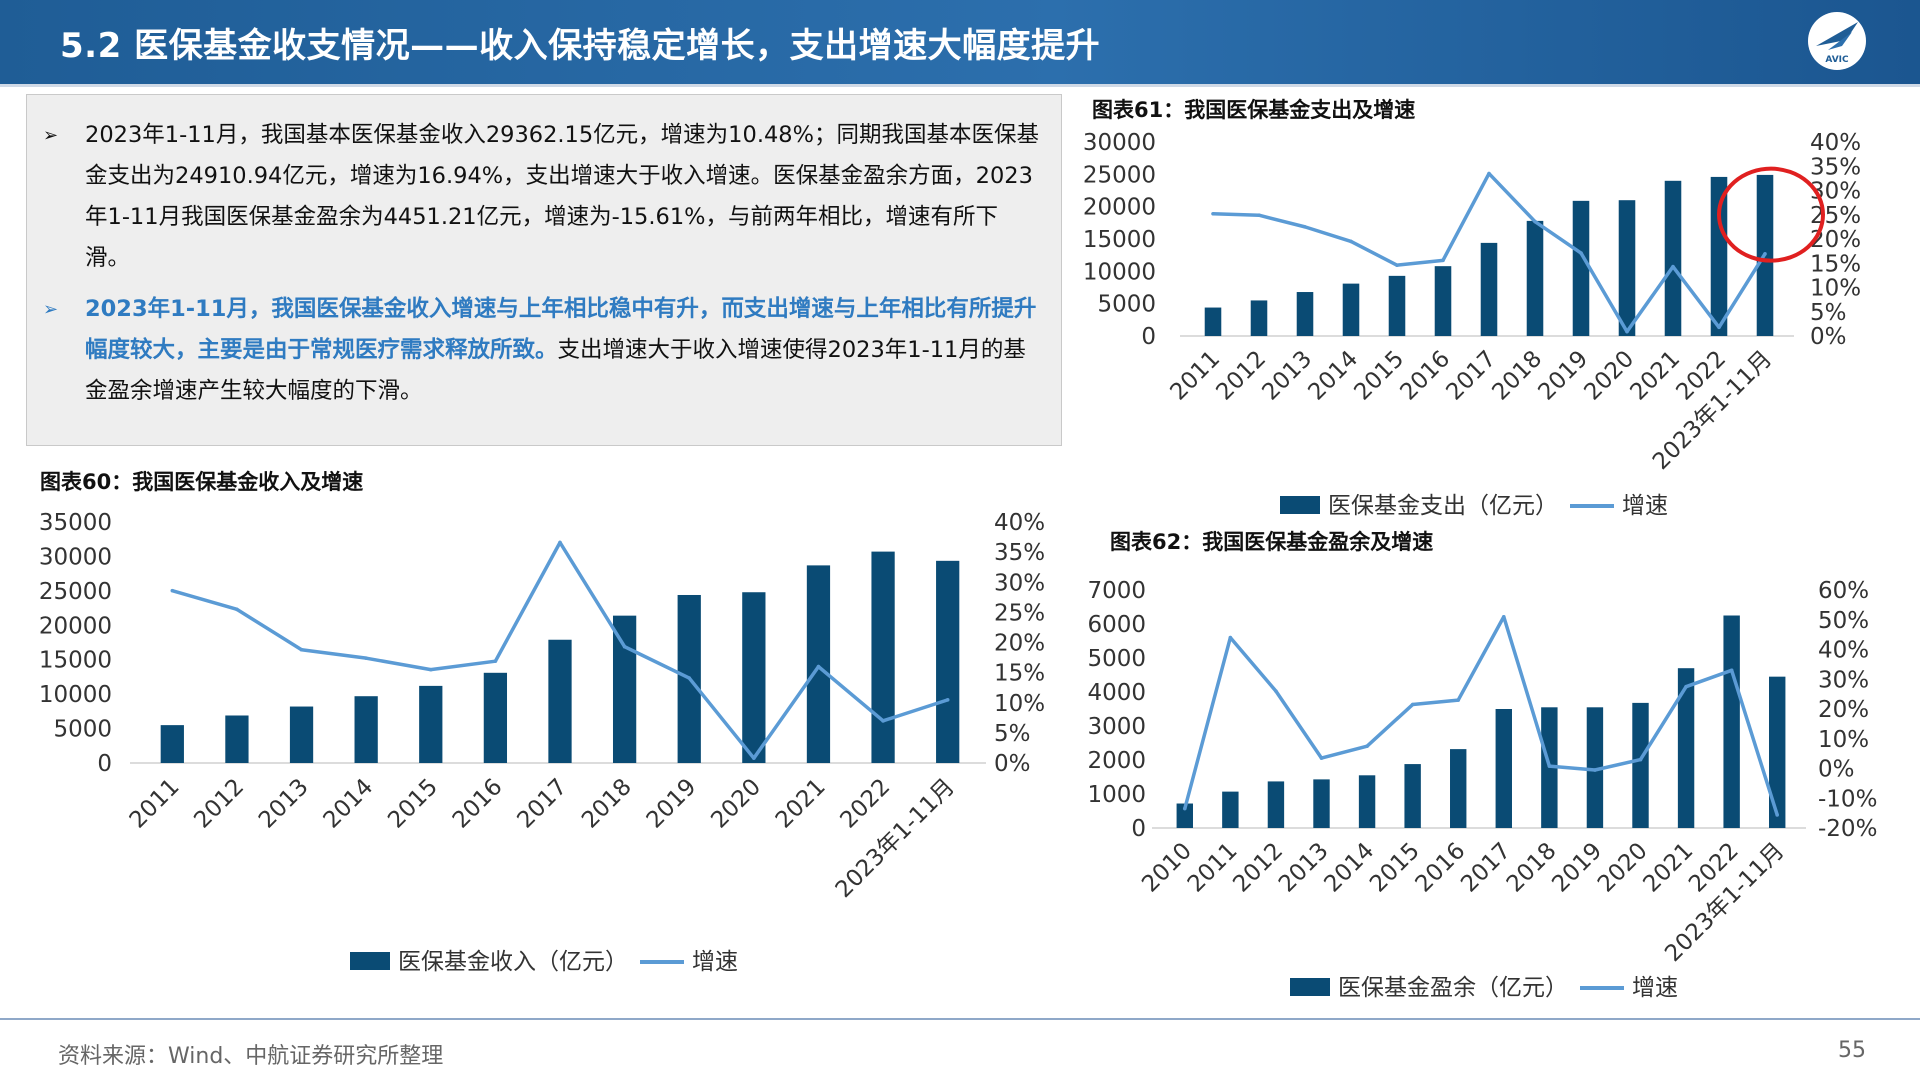 This screenshot has height=1080, width=1920. I want to click on x-tick-label: 2016, so click(1441, 868).